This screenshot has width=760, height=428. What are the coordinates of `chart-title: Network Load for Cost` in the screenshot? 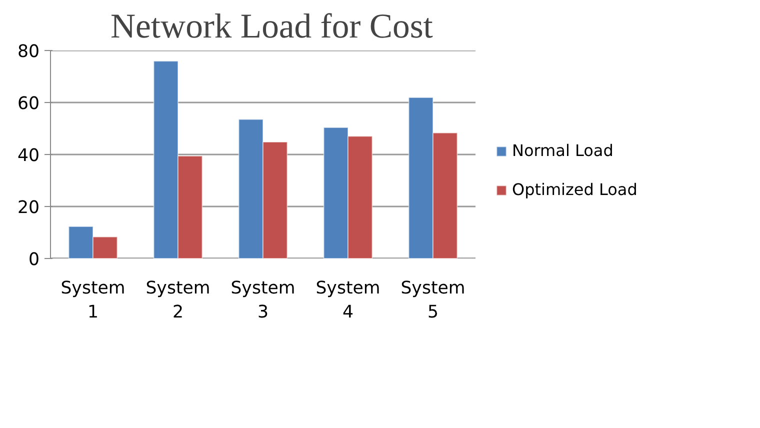 It's located at (272, 27).